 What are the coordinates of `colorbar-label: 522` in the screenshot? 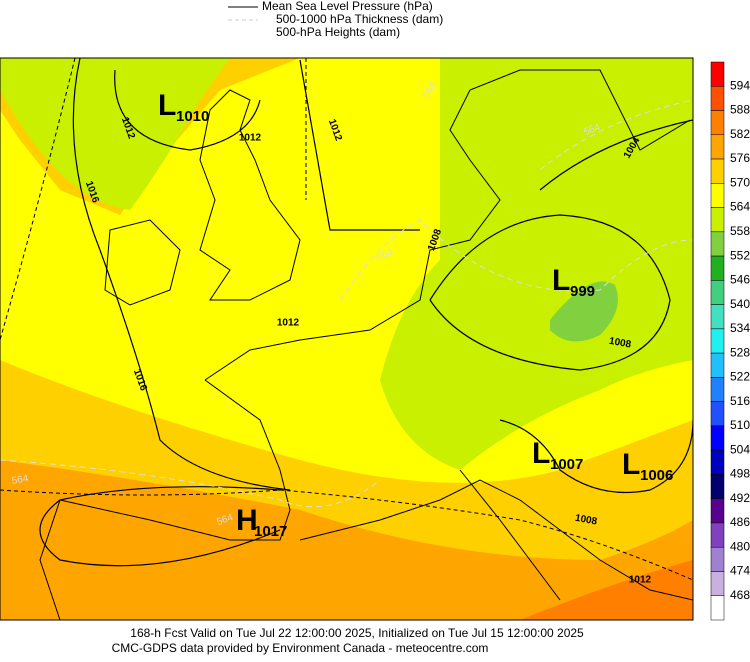 It's located at (740, 377).